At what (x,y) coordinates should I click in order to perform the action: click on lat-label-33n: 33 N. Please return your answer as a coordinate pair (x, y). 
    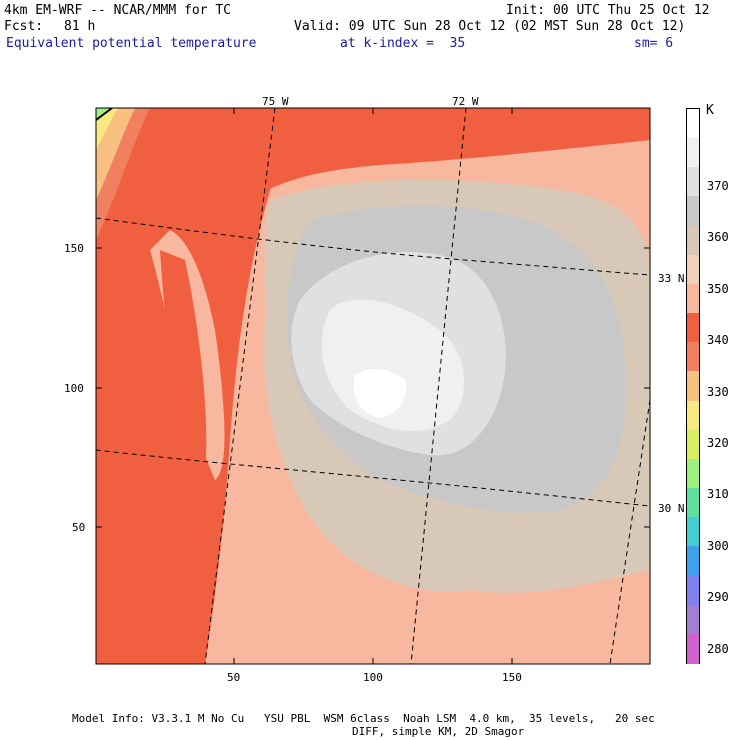
    Looking at the image, I should click on (671, 278).